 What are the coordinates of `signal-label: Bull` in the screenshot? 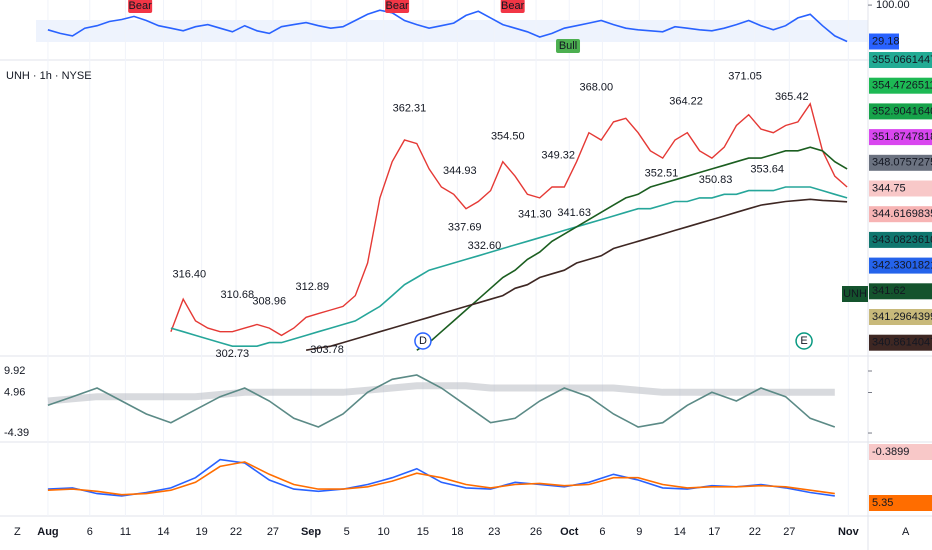 It's located at (568, 46).